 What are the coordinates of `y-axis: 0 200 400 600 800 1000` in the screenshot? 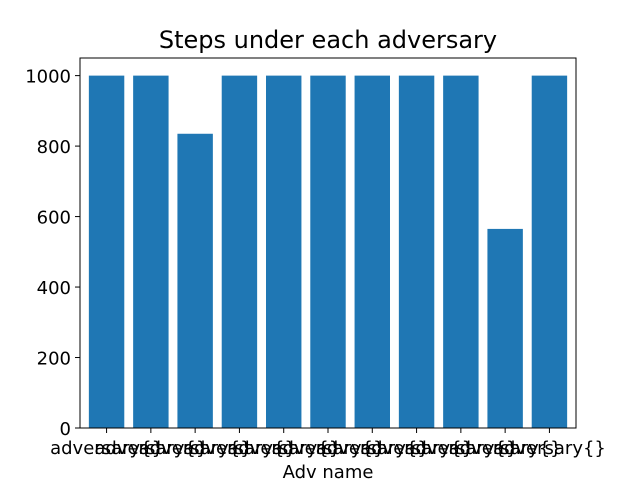 It's located at (52, 253).